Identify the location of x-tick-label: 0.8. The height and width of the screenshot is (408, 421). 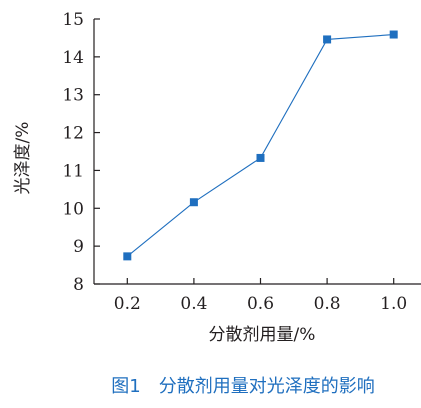
(327, 304).